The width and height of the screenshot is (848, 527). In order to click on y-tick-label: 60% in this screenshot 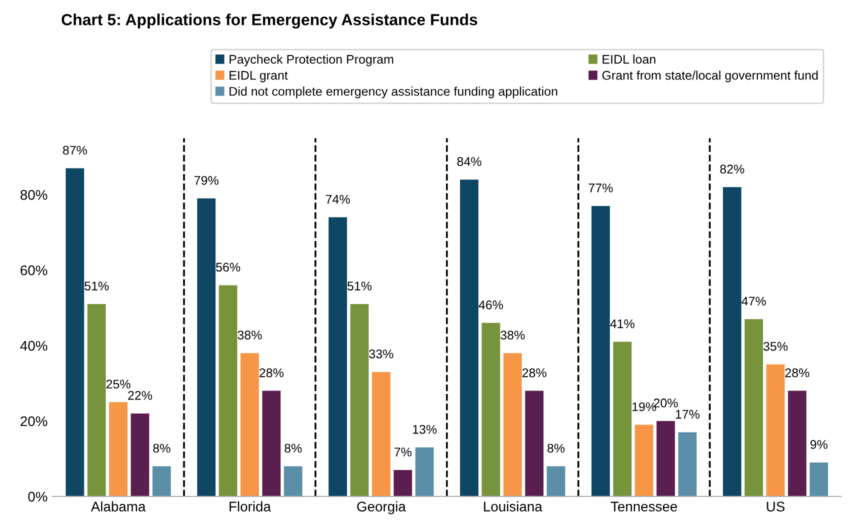, I will do `click(34, 270)`.